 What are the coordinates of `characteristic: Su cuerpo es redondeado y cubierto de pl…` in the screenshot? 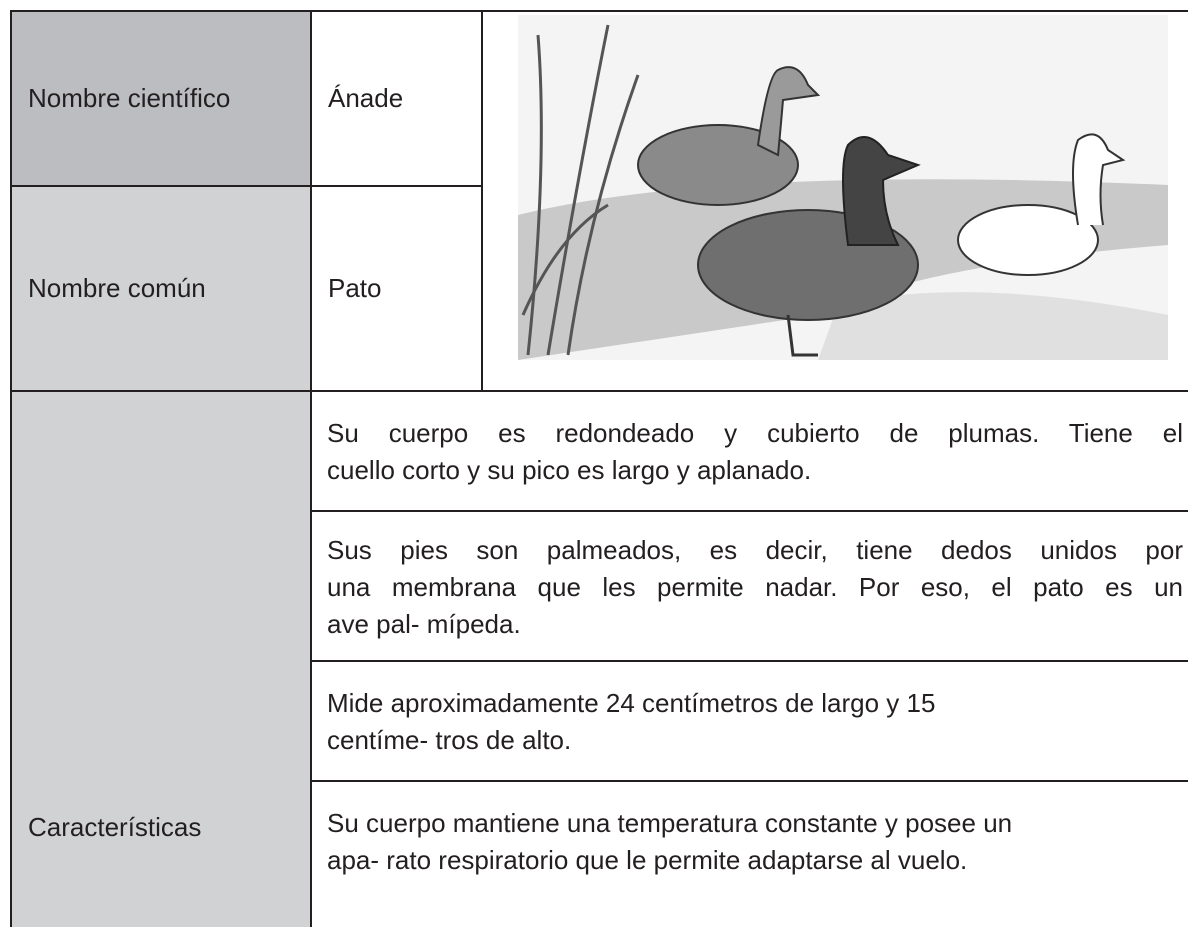 It's located at (749, 450).